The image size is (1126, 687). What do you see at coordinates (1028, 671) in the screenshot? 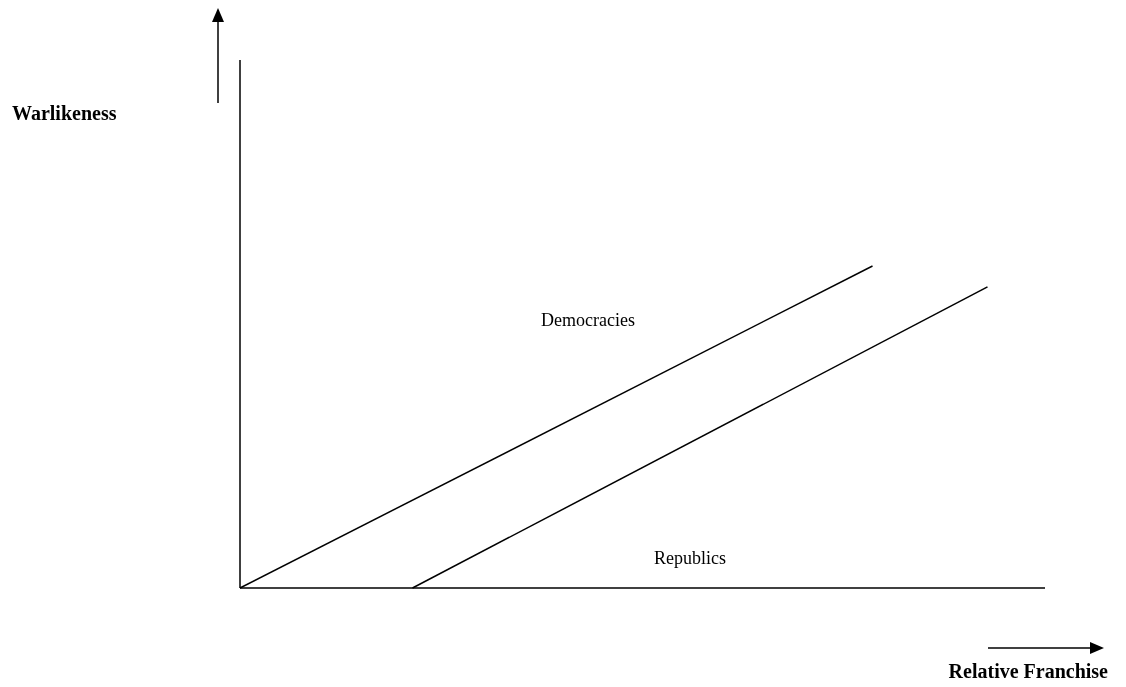
I see `x-axis-title: Relative Franchise` at bounding box center [1028, 671].